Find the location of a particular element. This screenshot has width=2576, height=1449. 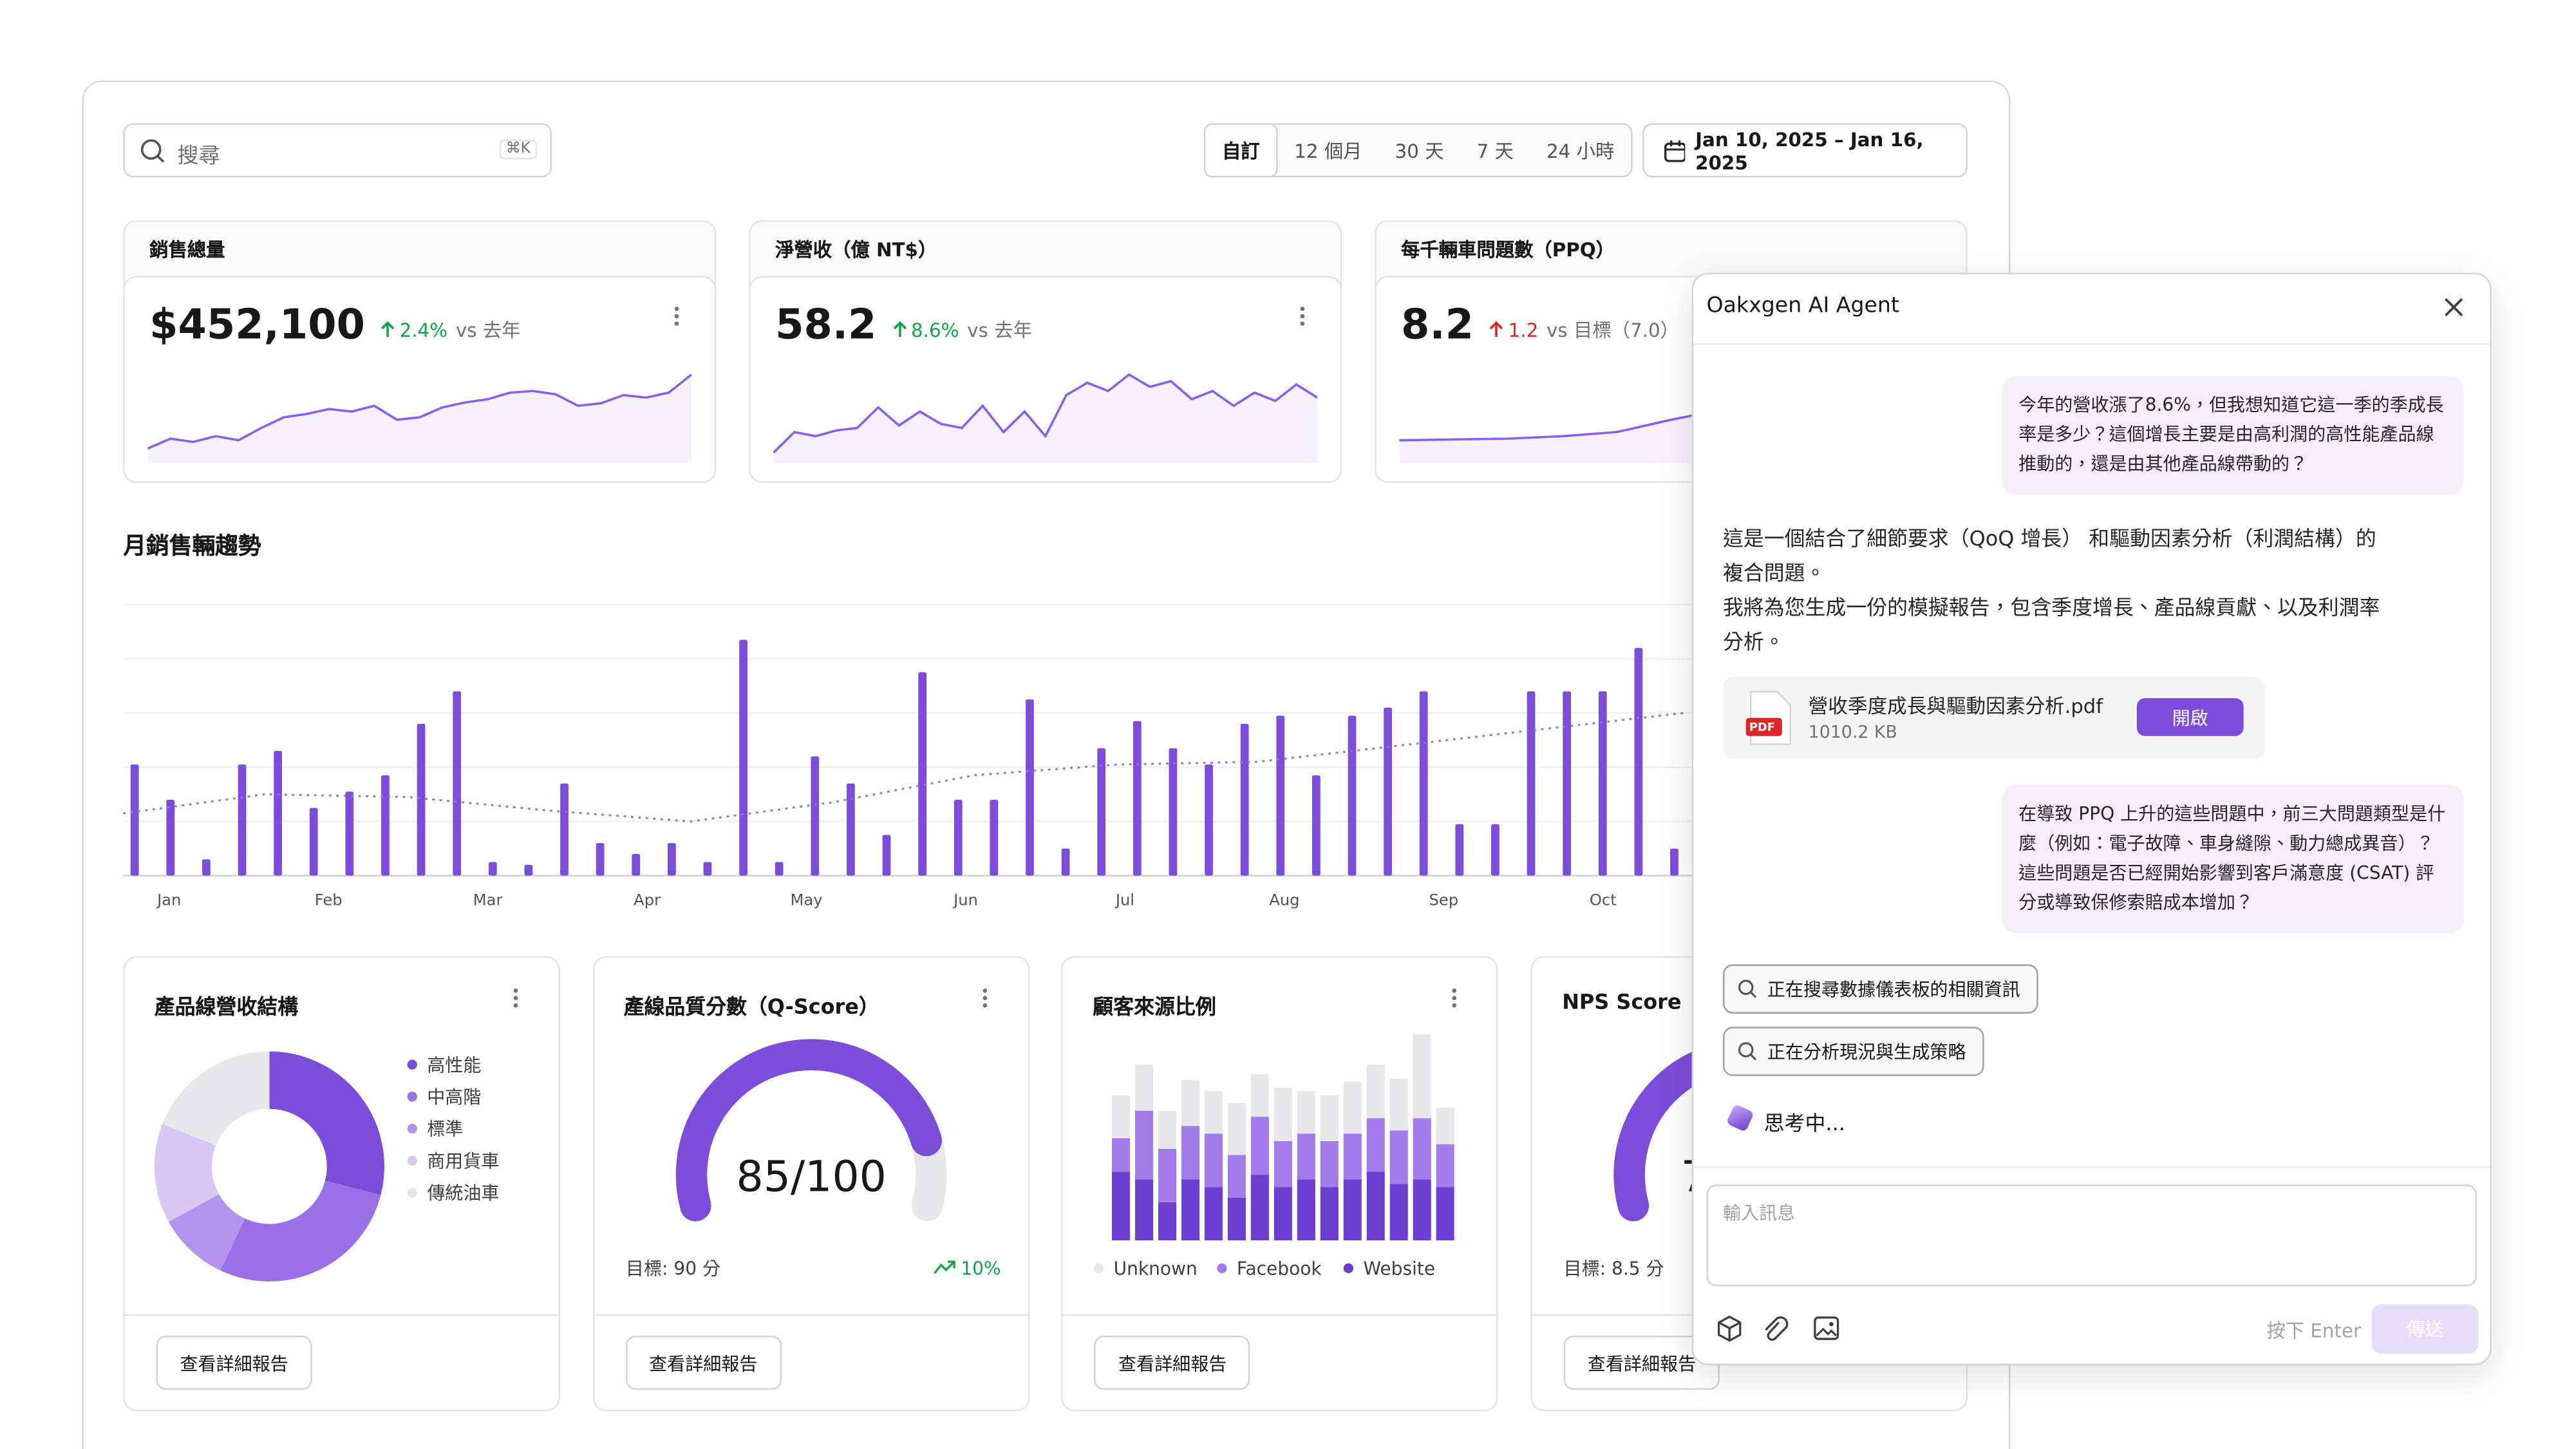

range-tabs: 自訂 12 個月 30 天 7 天 24 小時 is located at coordinates (1418, 151).